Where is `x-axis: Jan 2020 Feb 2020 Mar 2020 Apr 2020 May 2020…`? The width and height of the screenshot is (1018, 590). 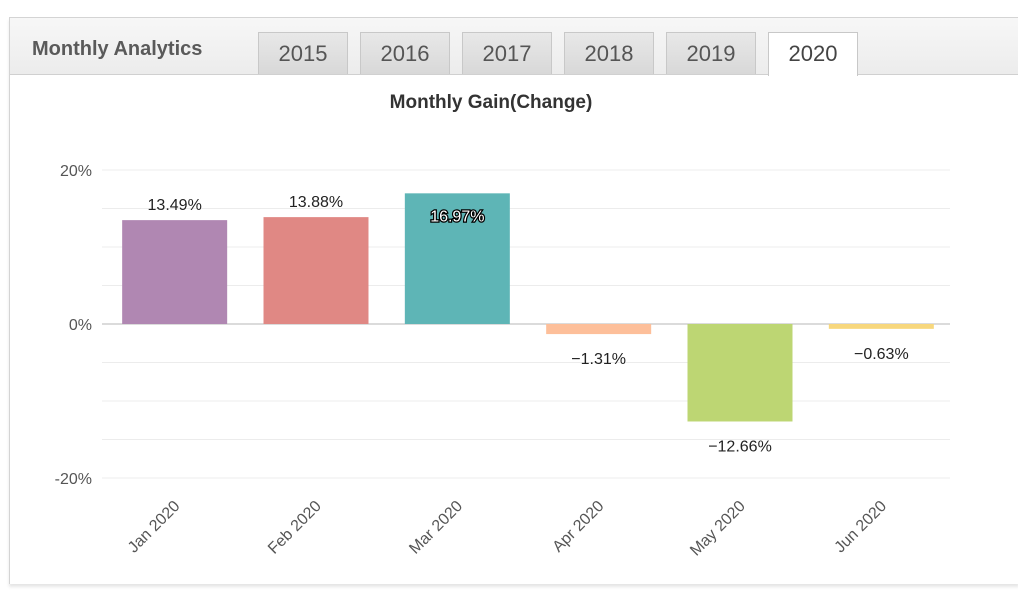
x-axis: Jan 2020 Feb 2020 Mar 2020 Apr 2020 May 2020… is located at coordinates (507, 529).